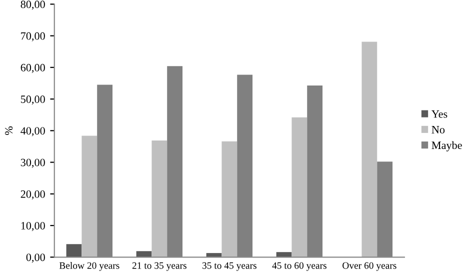  Describe the element at coordinates (32, 163) in the screenshot. I see `y-tick-label: 30,00` at that location.